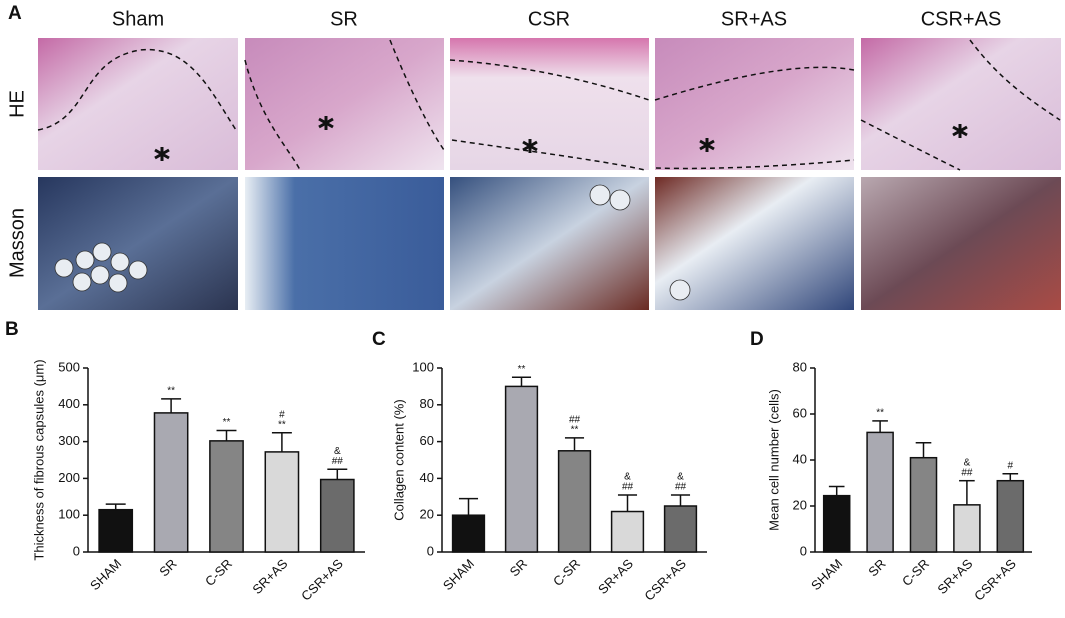 The image size is (1065, 618). What do you see at coordinates (69, 440) in the screenshot?
I see `y-tick-label: 300` at bounding box center [69, 440].